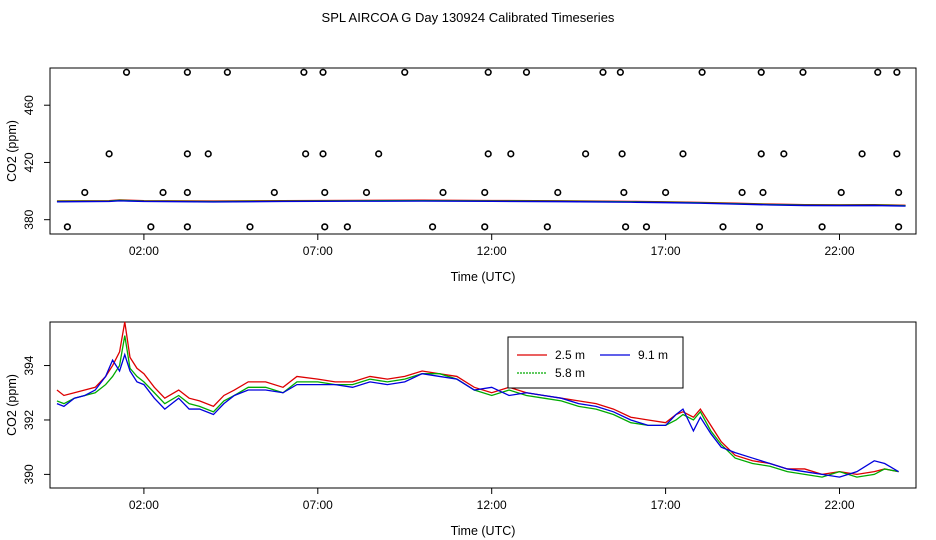 The height and width of the screenshot is (540, 936). Describe the element at coordinates (318, 505) in the screenshot. I see `bottom-x-tick-label: 07:00` at that location.